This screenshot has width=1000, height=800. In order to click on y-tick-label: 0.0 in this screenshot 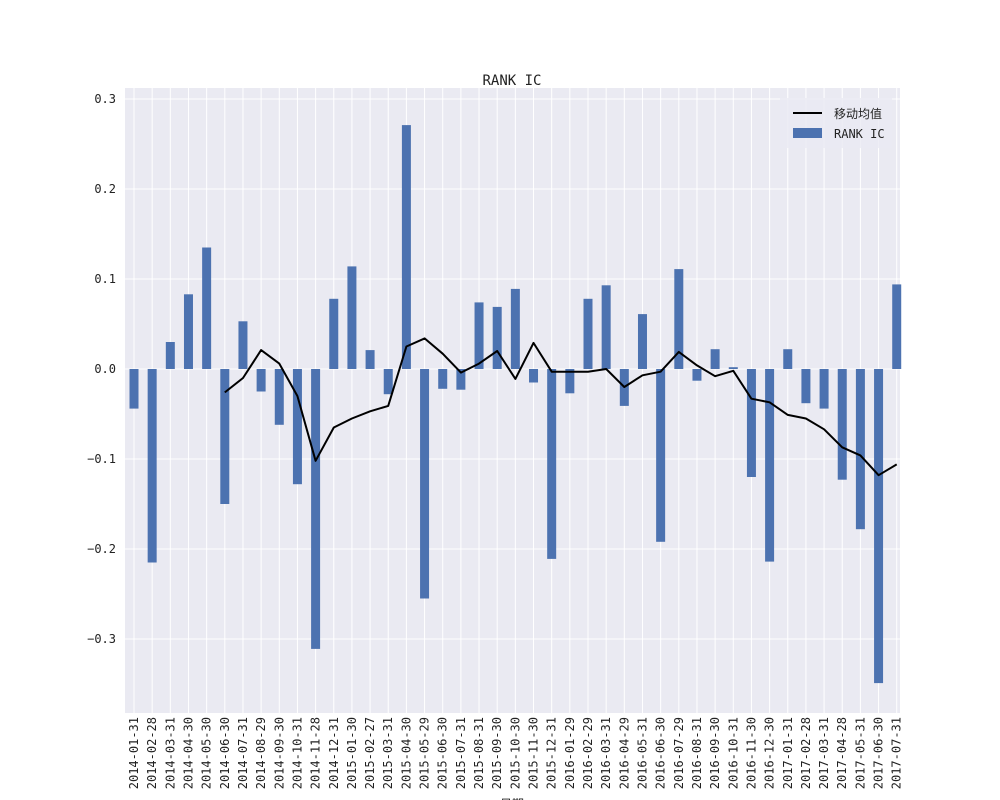, I will do `click(105, 369)`.